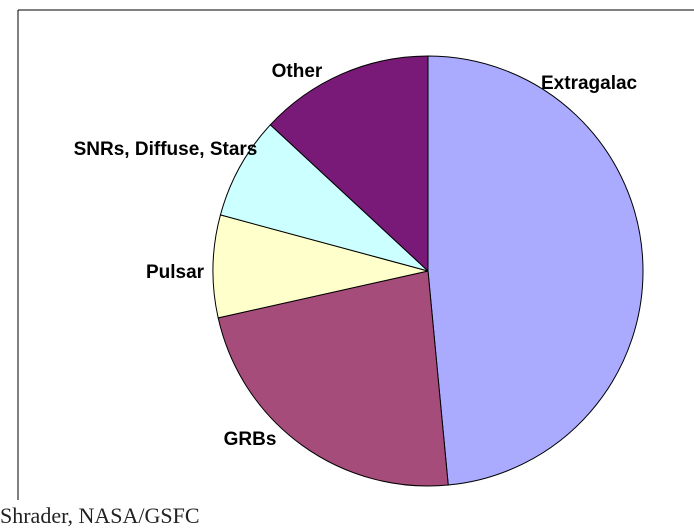 This screenshot has height=531, width=694. I want to click on footer: Shrader, NASA/GSFC, so click(100, 515).